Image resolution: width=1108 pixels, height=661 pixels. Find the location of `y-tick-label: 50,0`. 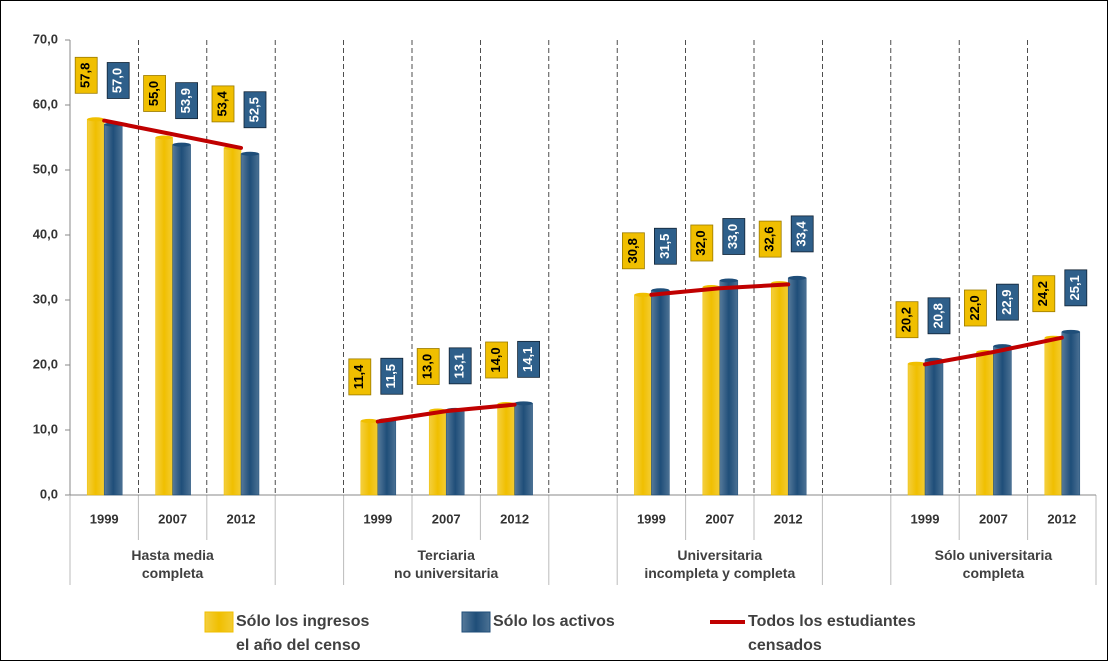

y-tick-label: 50,0 is located at coordinates (45, 168).